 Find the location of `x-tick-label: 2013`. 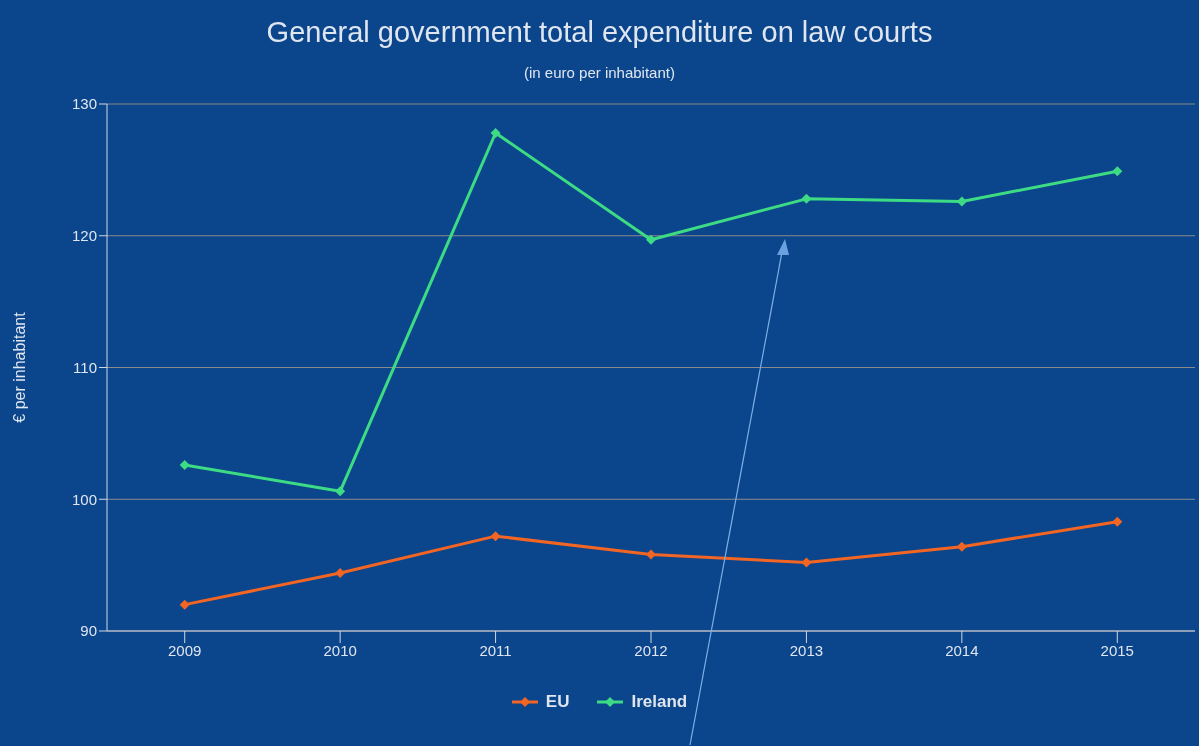

x-tick-label: 2013 is located at coordinates (806, 650).